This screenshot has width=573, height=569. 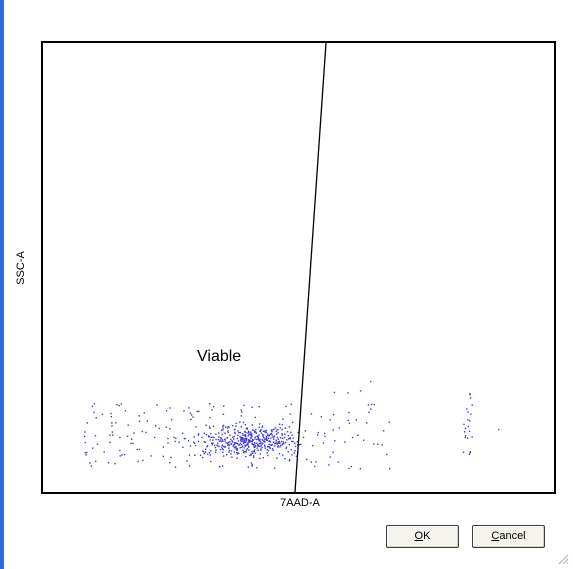 What do you see at coordinates (563, 559) in the screenshot?
I see `resize-grip-icon` at bounding box center [563, 559].